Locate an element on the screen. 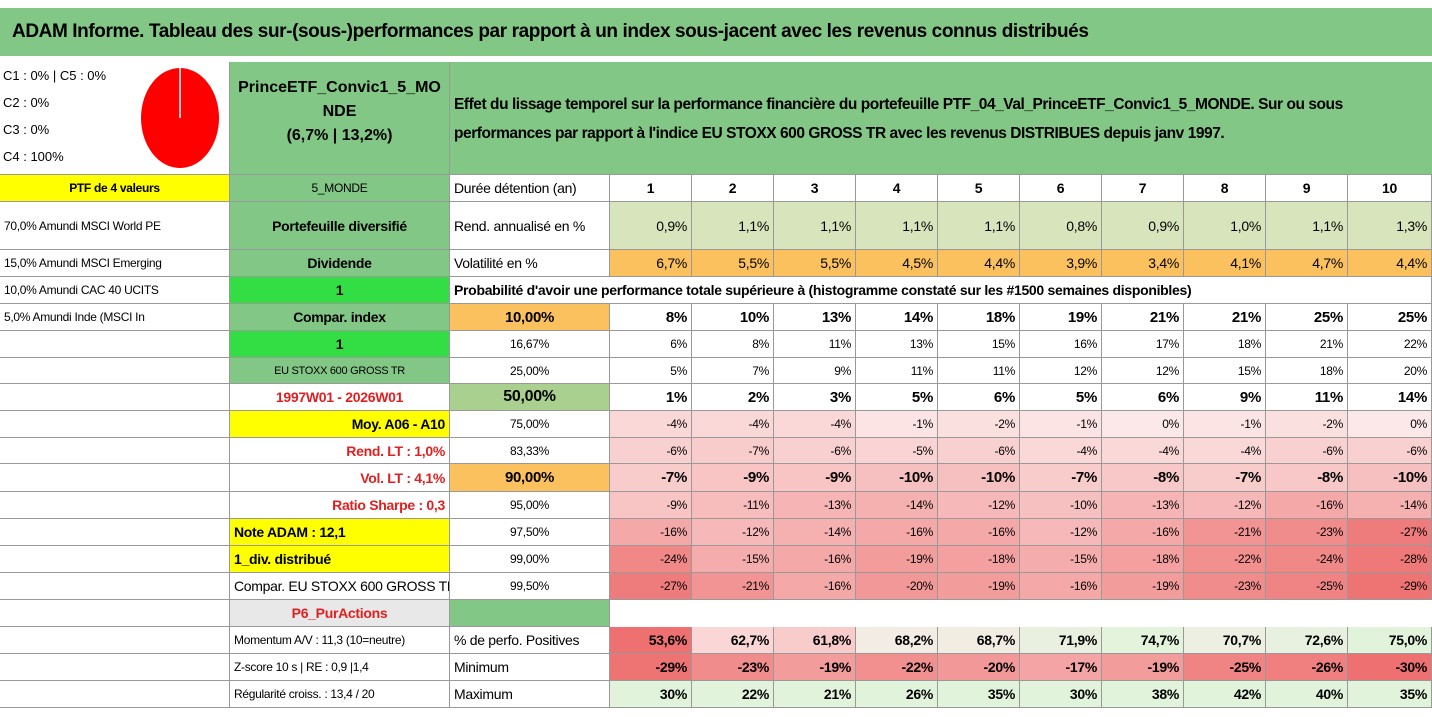  quantile-level: 10,00% is located at coordinates (530, 317).